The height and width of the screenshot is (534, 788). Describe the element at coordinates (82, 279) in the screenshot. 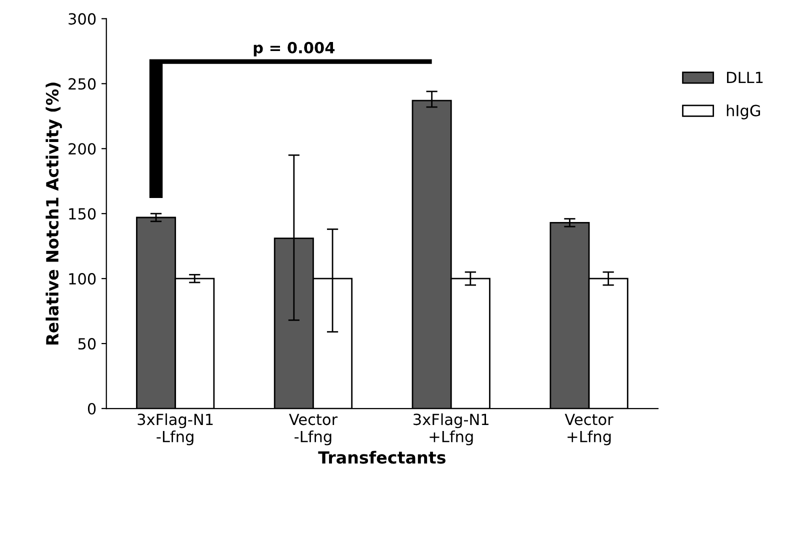

I see `y-tick-label: 100` at that location.